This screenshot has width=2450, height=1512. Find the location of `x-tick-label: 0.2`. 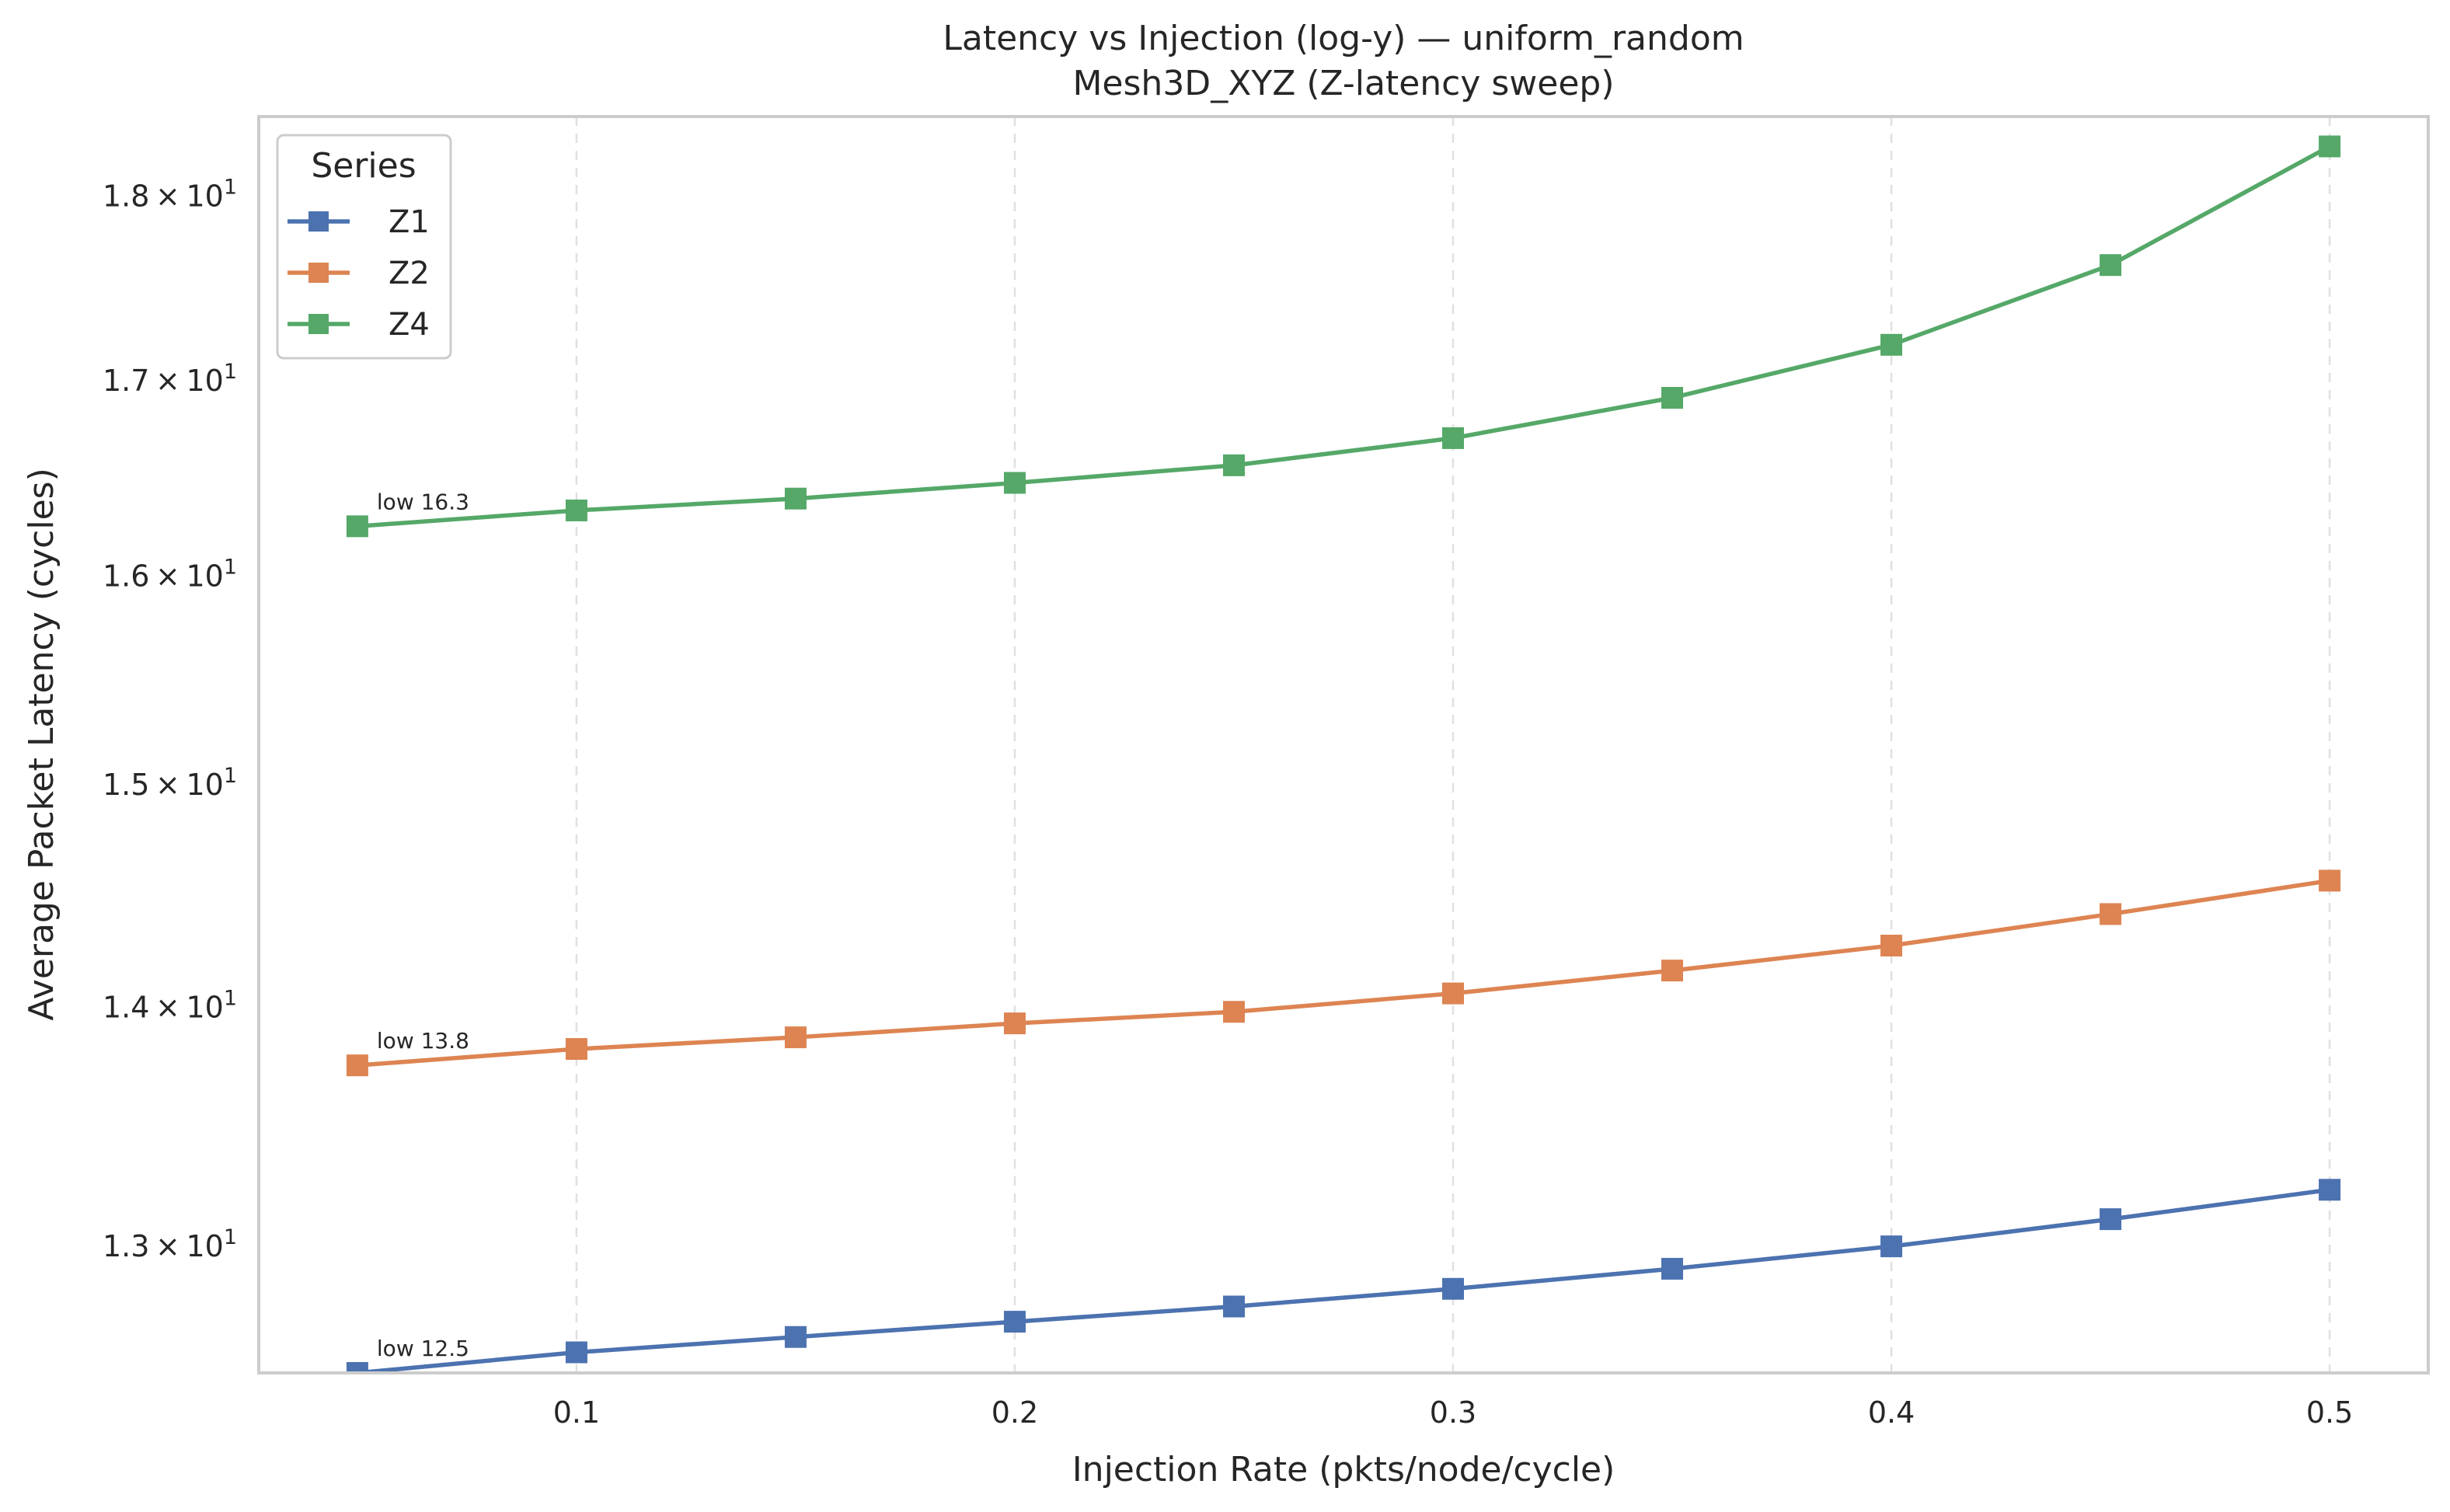

x-tick-label: 0.2 is located at coordinates (1015, 1412).